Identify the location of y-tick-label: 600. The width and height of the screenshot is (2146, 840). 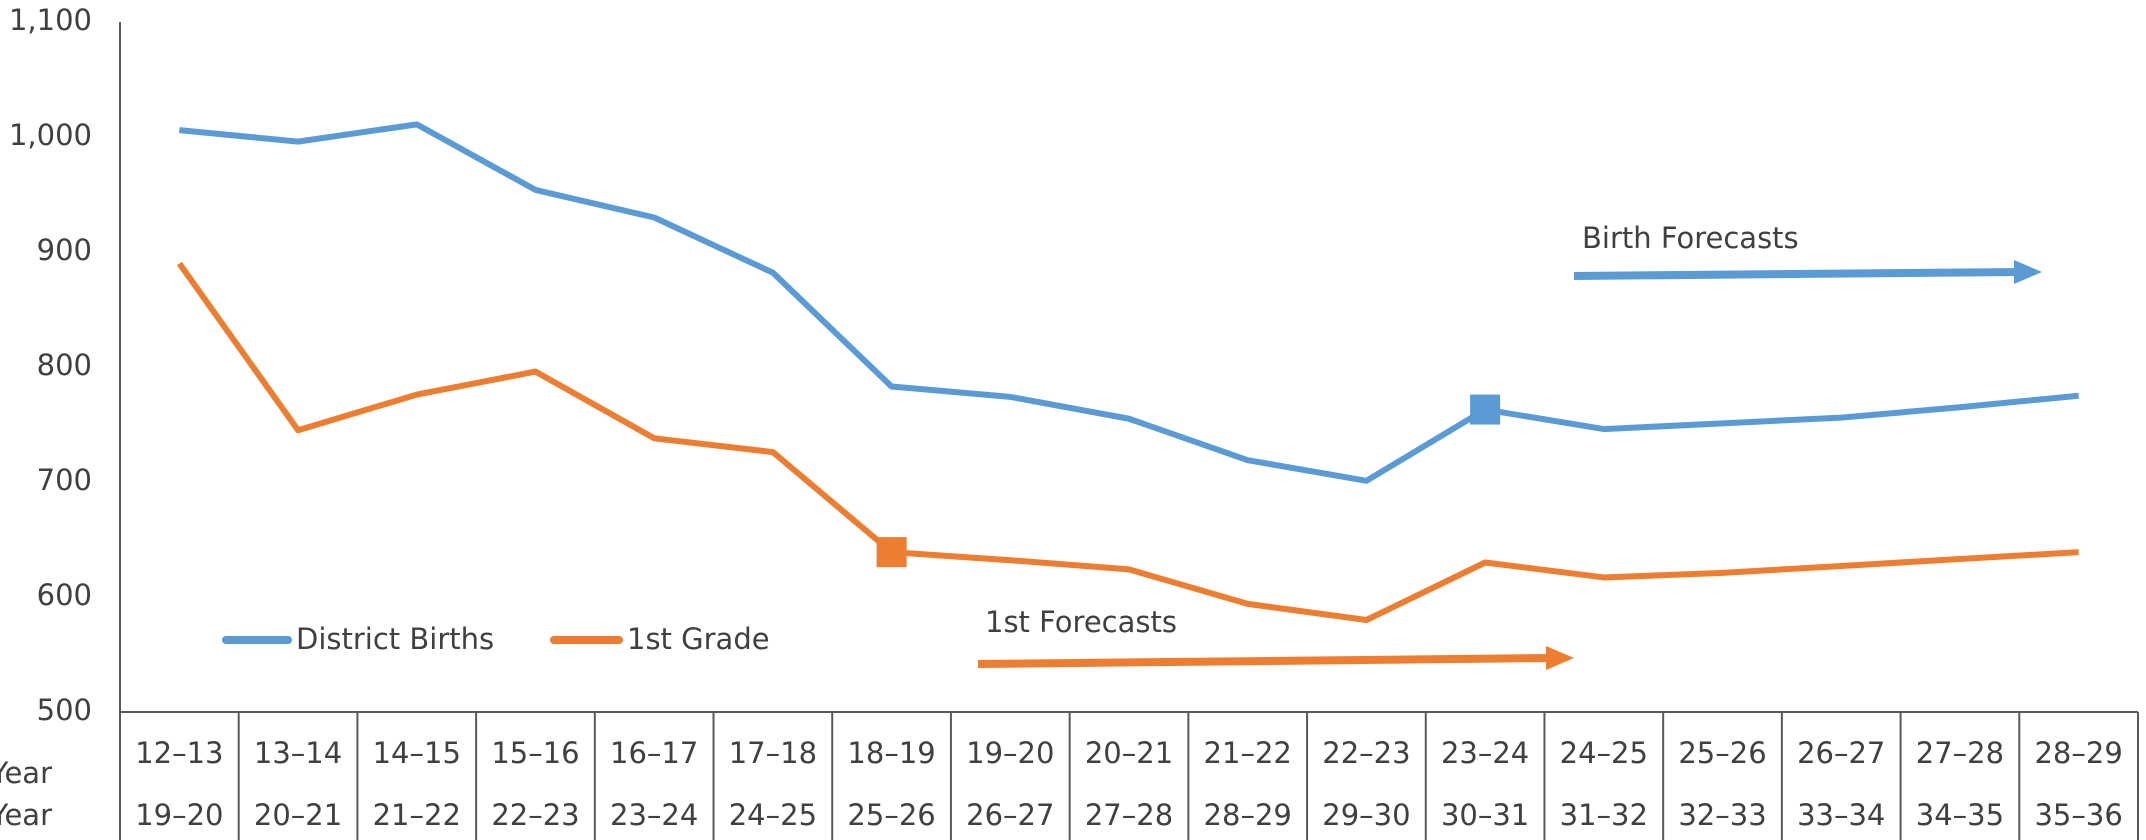
(64, 595).